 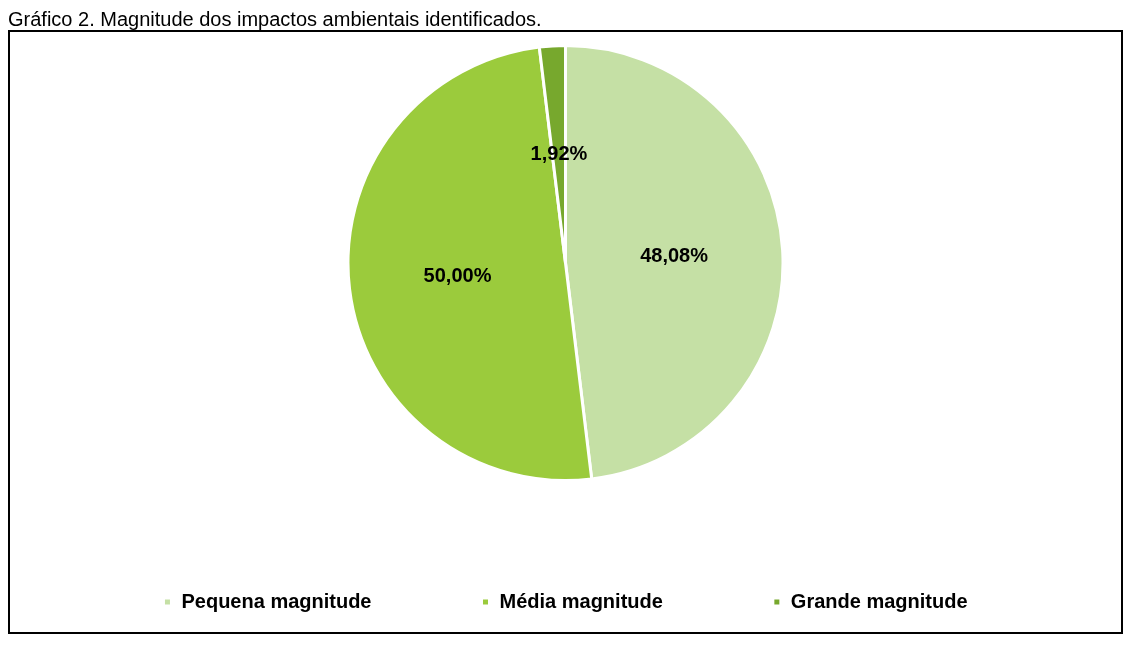 I want to click on data-label: 48,08%, so click(x=674, y=254).